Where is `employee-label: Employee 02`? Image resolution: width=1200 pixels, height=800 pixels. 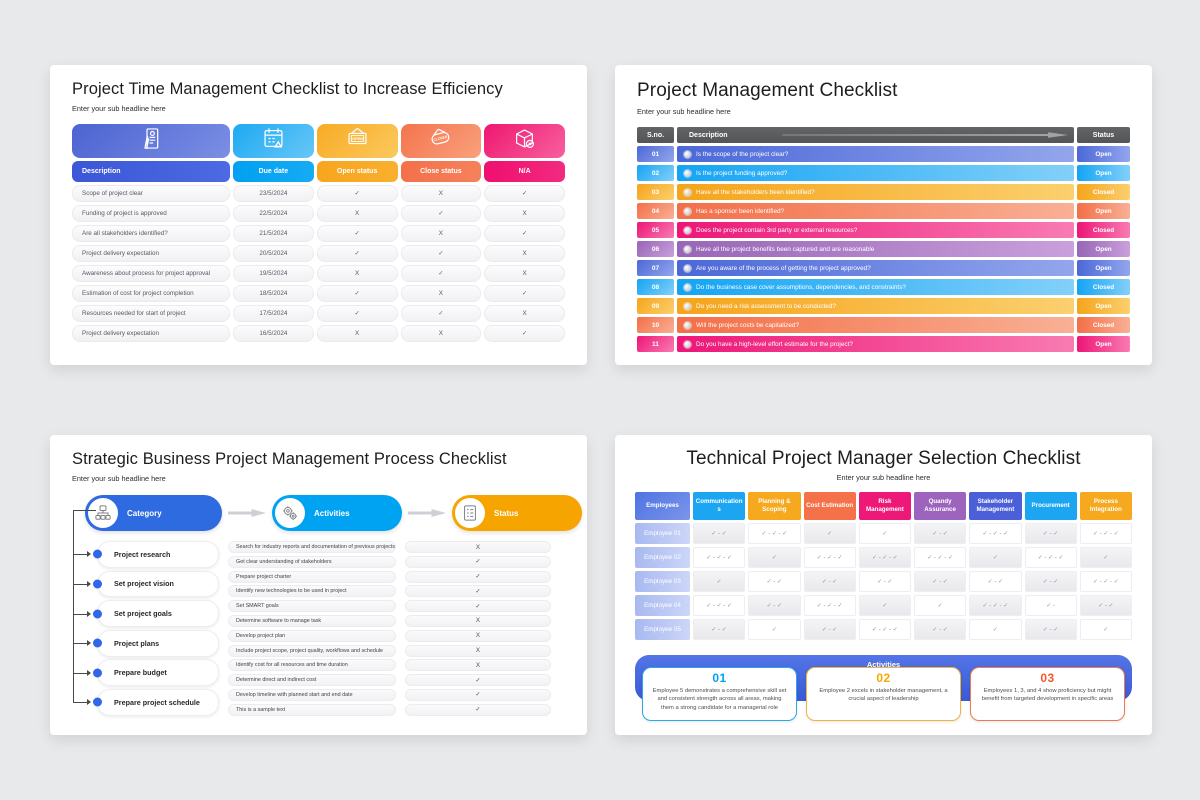
employee-label: Employee 02 is located at coordinates (662, 557).